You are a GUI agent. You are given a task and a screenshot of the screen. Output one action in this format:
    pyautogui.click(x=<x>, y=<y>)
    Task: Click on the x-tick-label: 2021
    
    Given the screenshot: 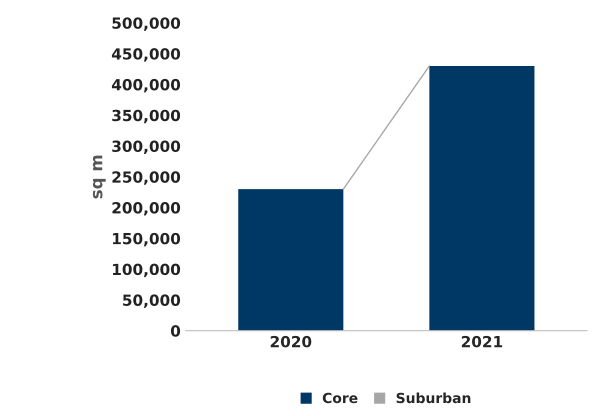 What is the action you would take?
    pyautogui.click(x=482, y=342)
    